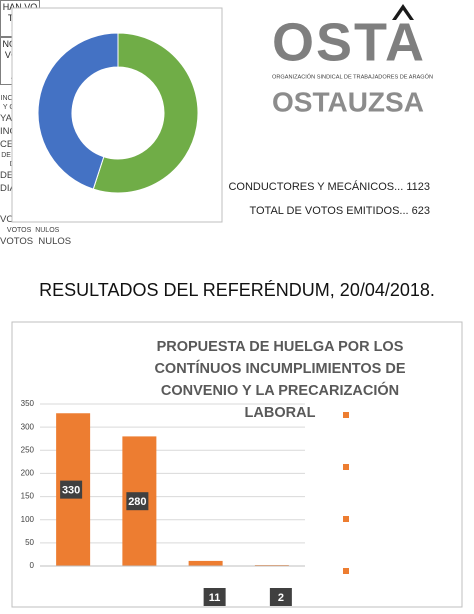 The width and height of the screenshot is (474, 614). Describe the element at coordinates (349, 42) in the screenshot. I see `logo-title: OSTA` at that location.